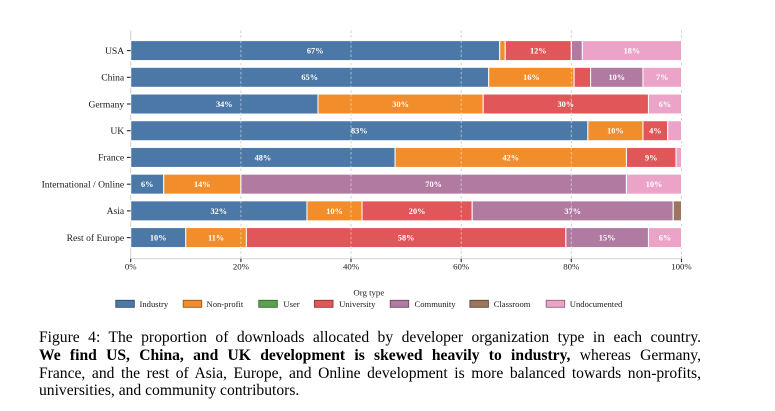  I want to click on svg-text: 9%, so click(651, 157).